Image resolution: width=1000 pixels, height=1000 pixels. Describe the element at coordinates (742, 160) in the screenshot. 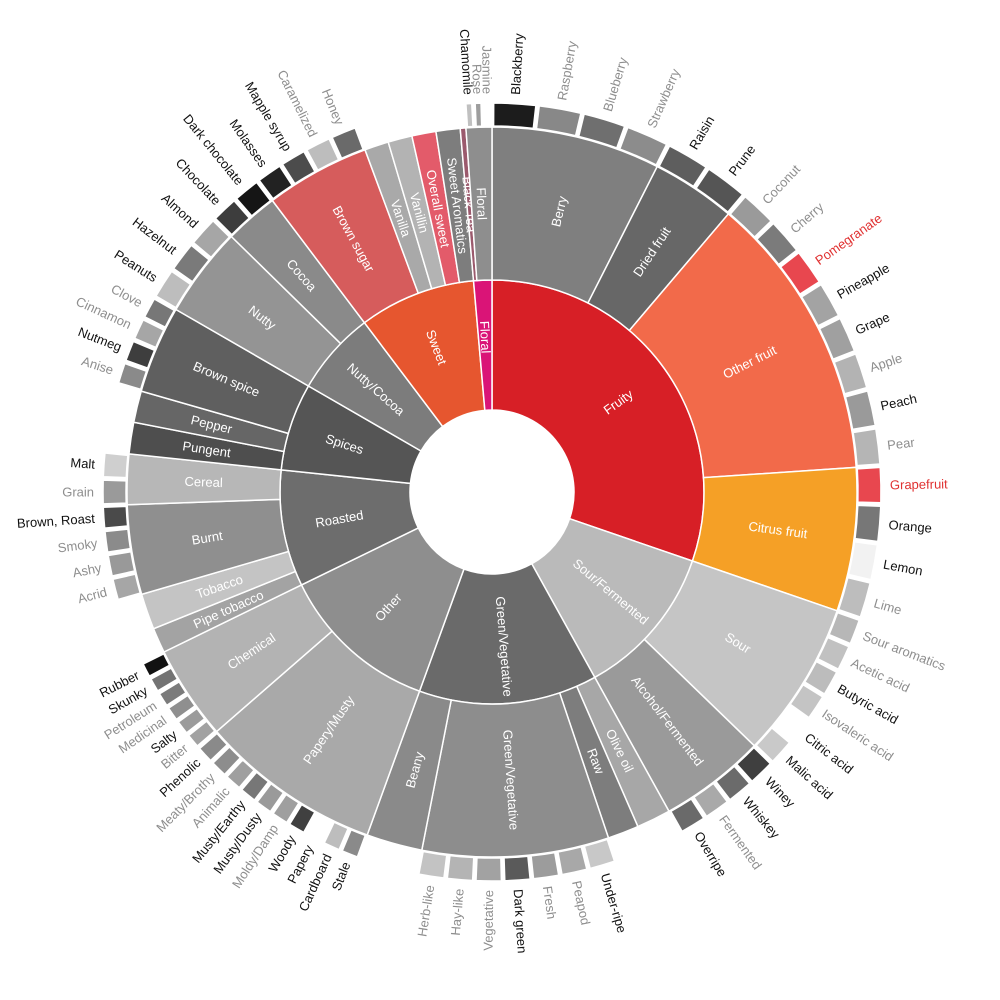

I see `label-prune: Prune` at that location.